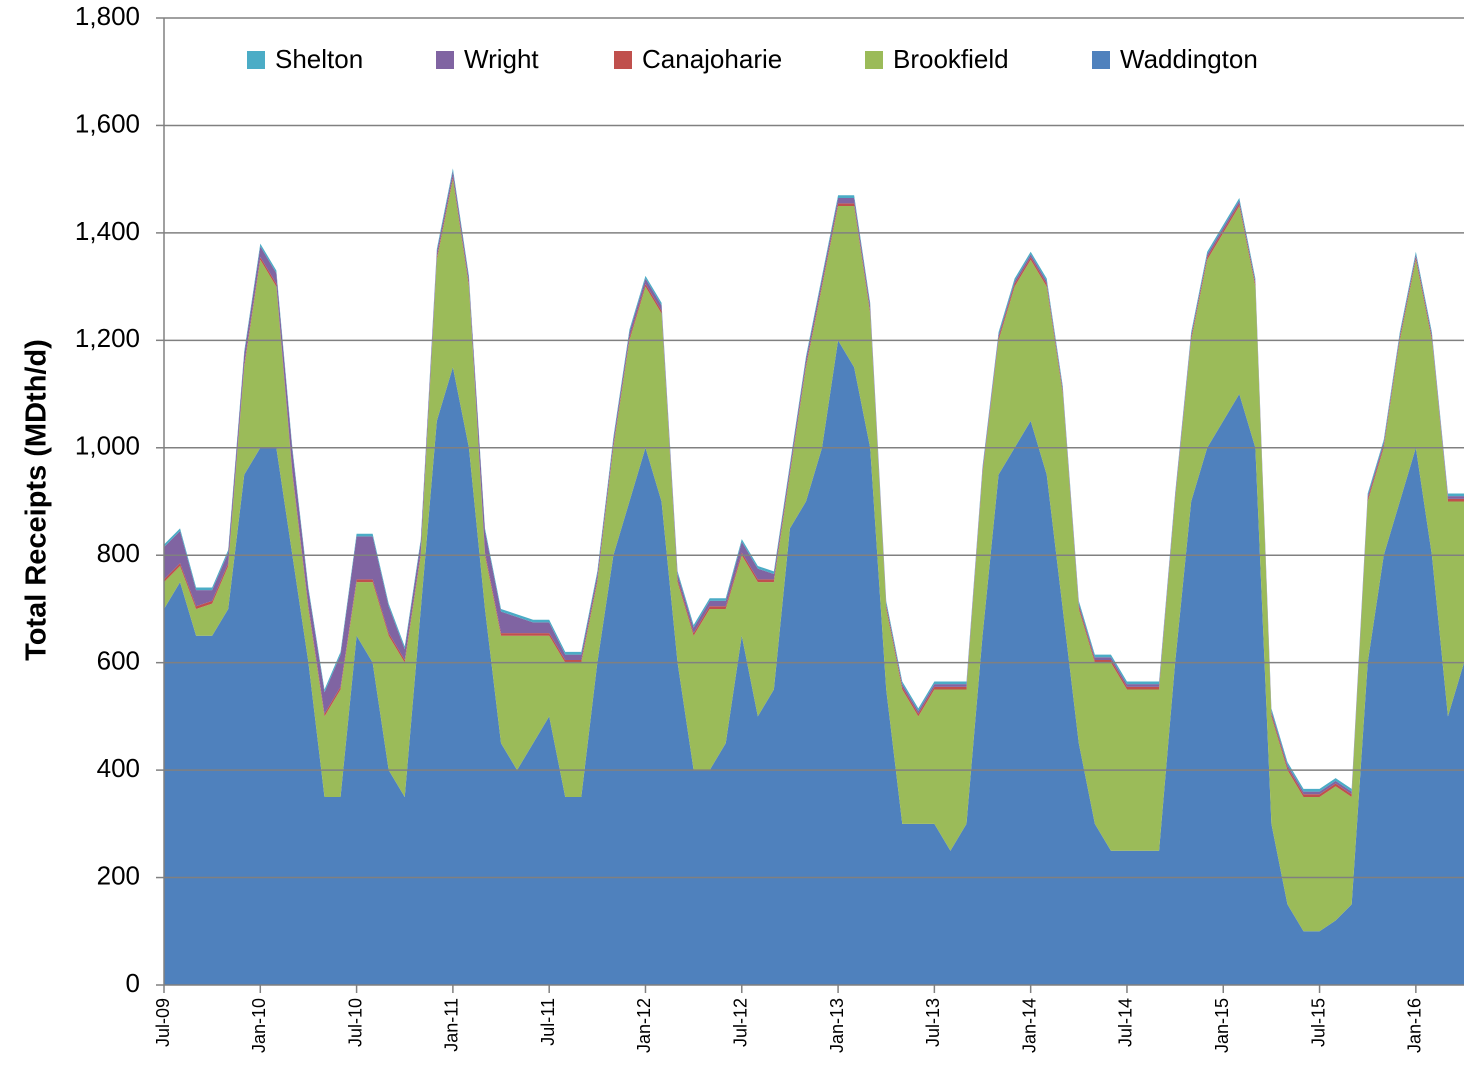  Describe the element at coordinates (163, 1022) in the screenshot. I see `x-tick-label: Jul-09` at that location.